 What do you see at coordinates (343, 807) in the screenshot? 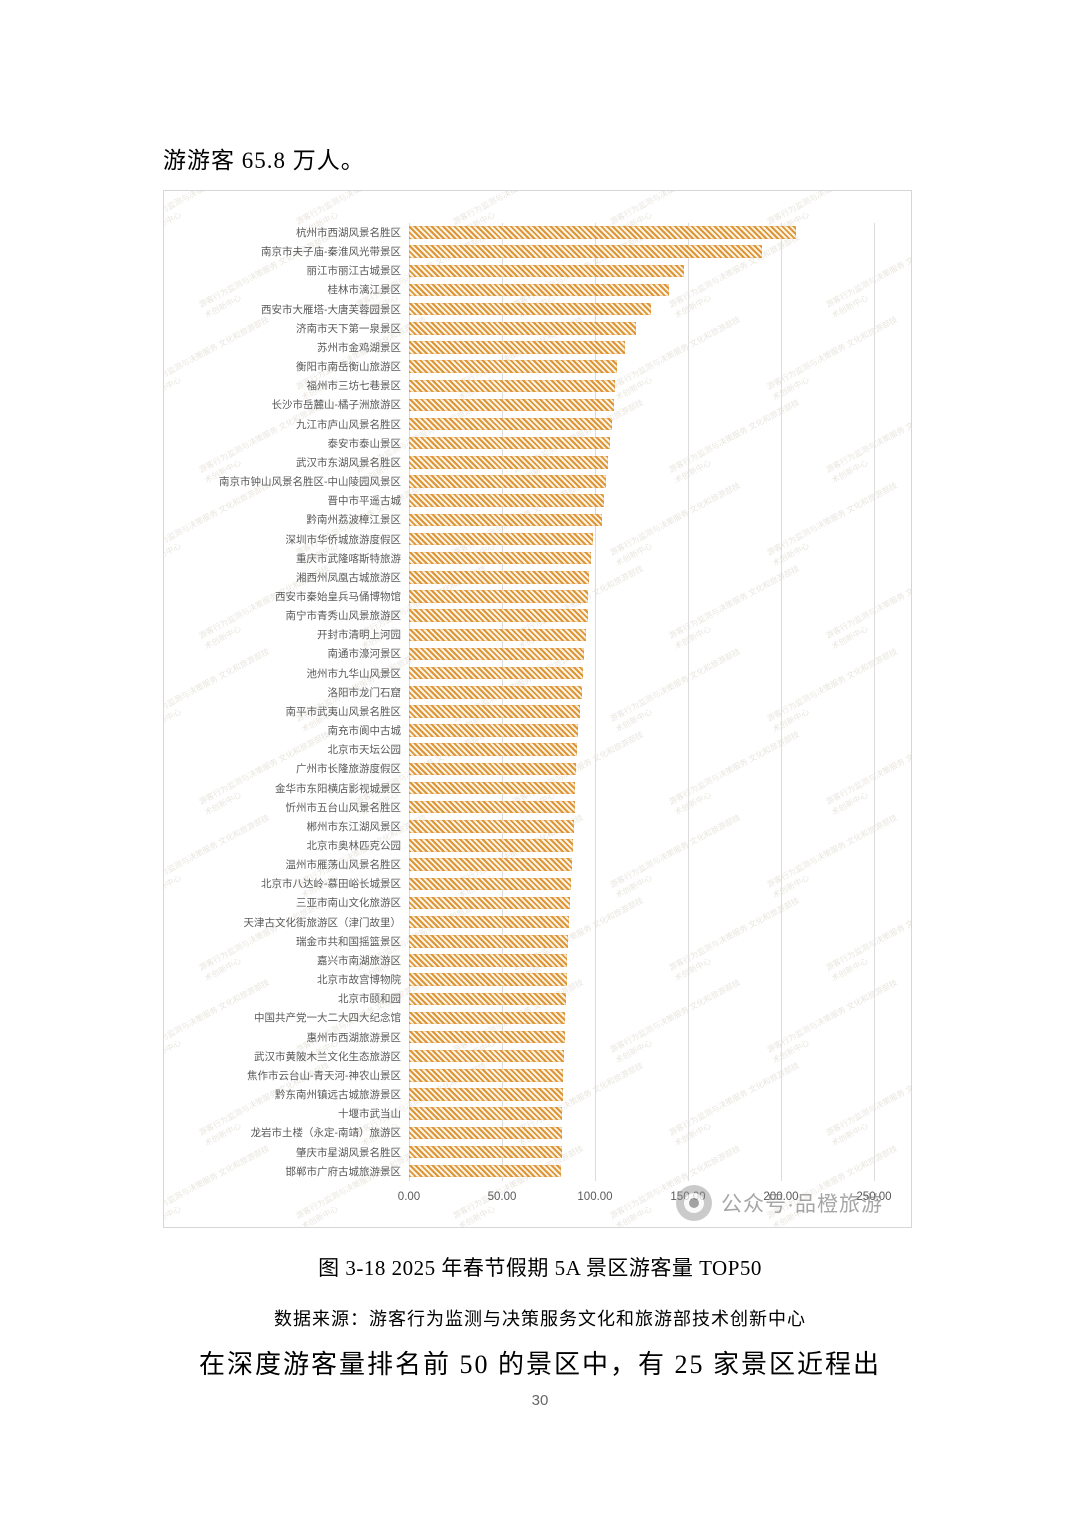
I see `category-label: 忻州市五台山风景名胜区` at bounding box center [343, 807].